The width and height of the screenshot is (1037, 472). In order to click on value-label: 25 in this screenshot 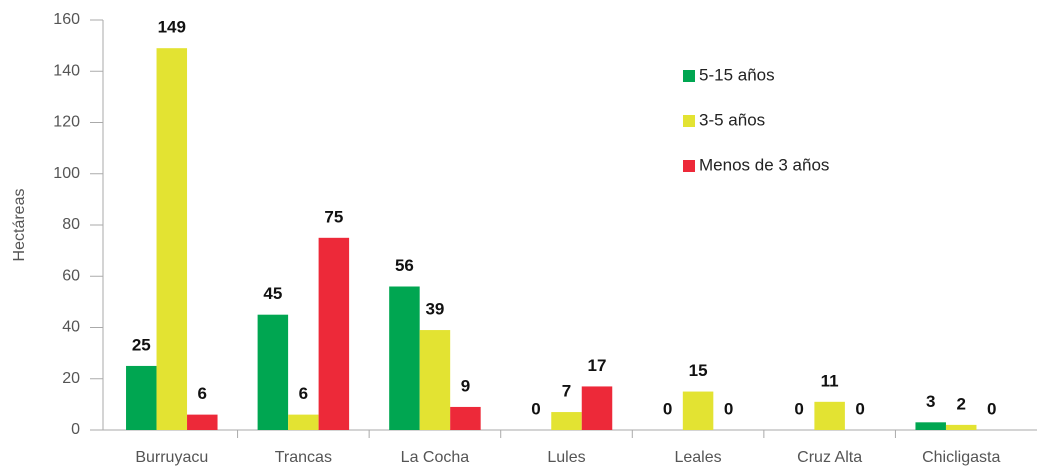, I will do `click(141, 344)`.